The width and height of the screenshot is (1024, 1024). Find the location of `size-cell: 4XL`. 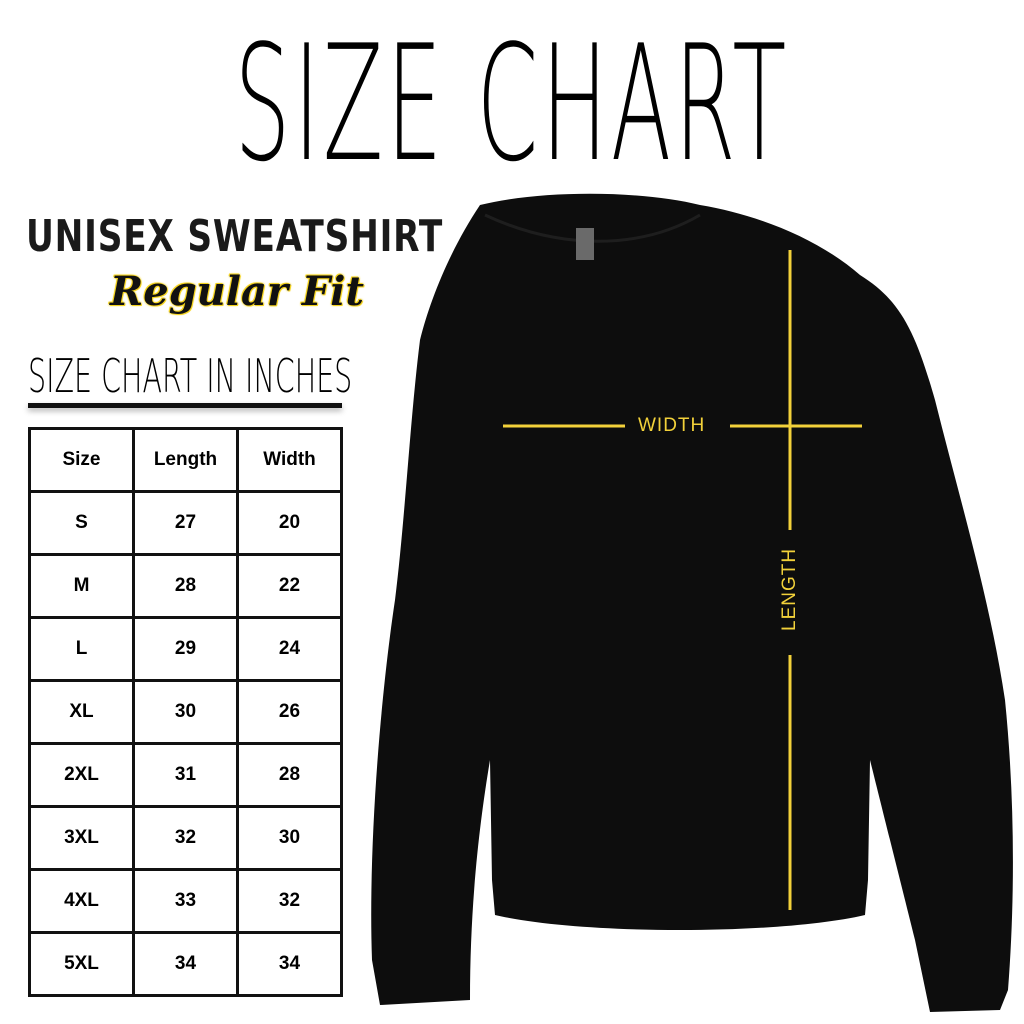

size-cell: 4XL is located at coordinates (81, 901).